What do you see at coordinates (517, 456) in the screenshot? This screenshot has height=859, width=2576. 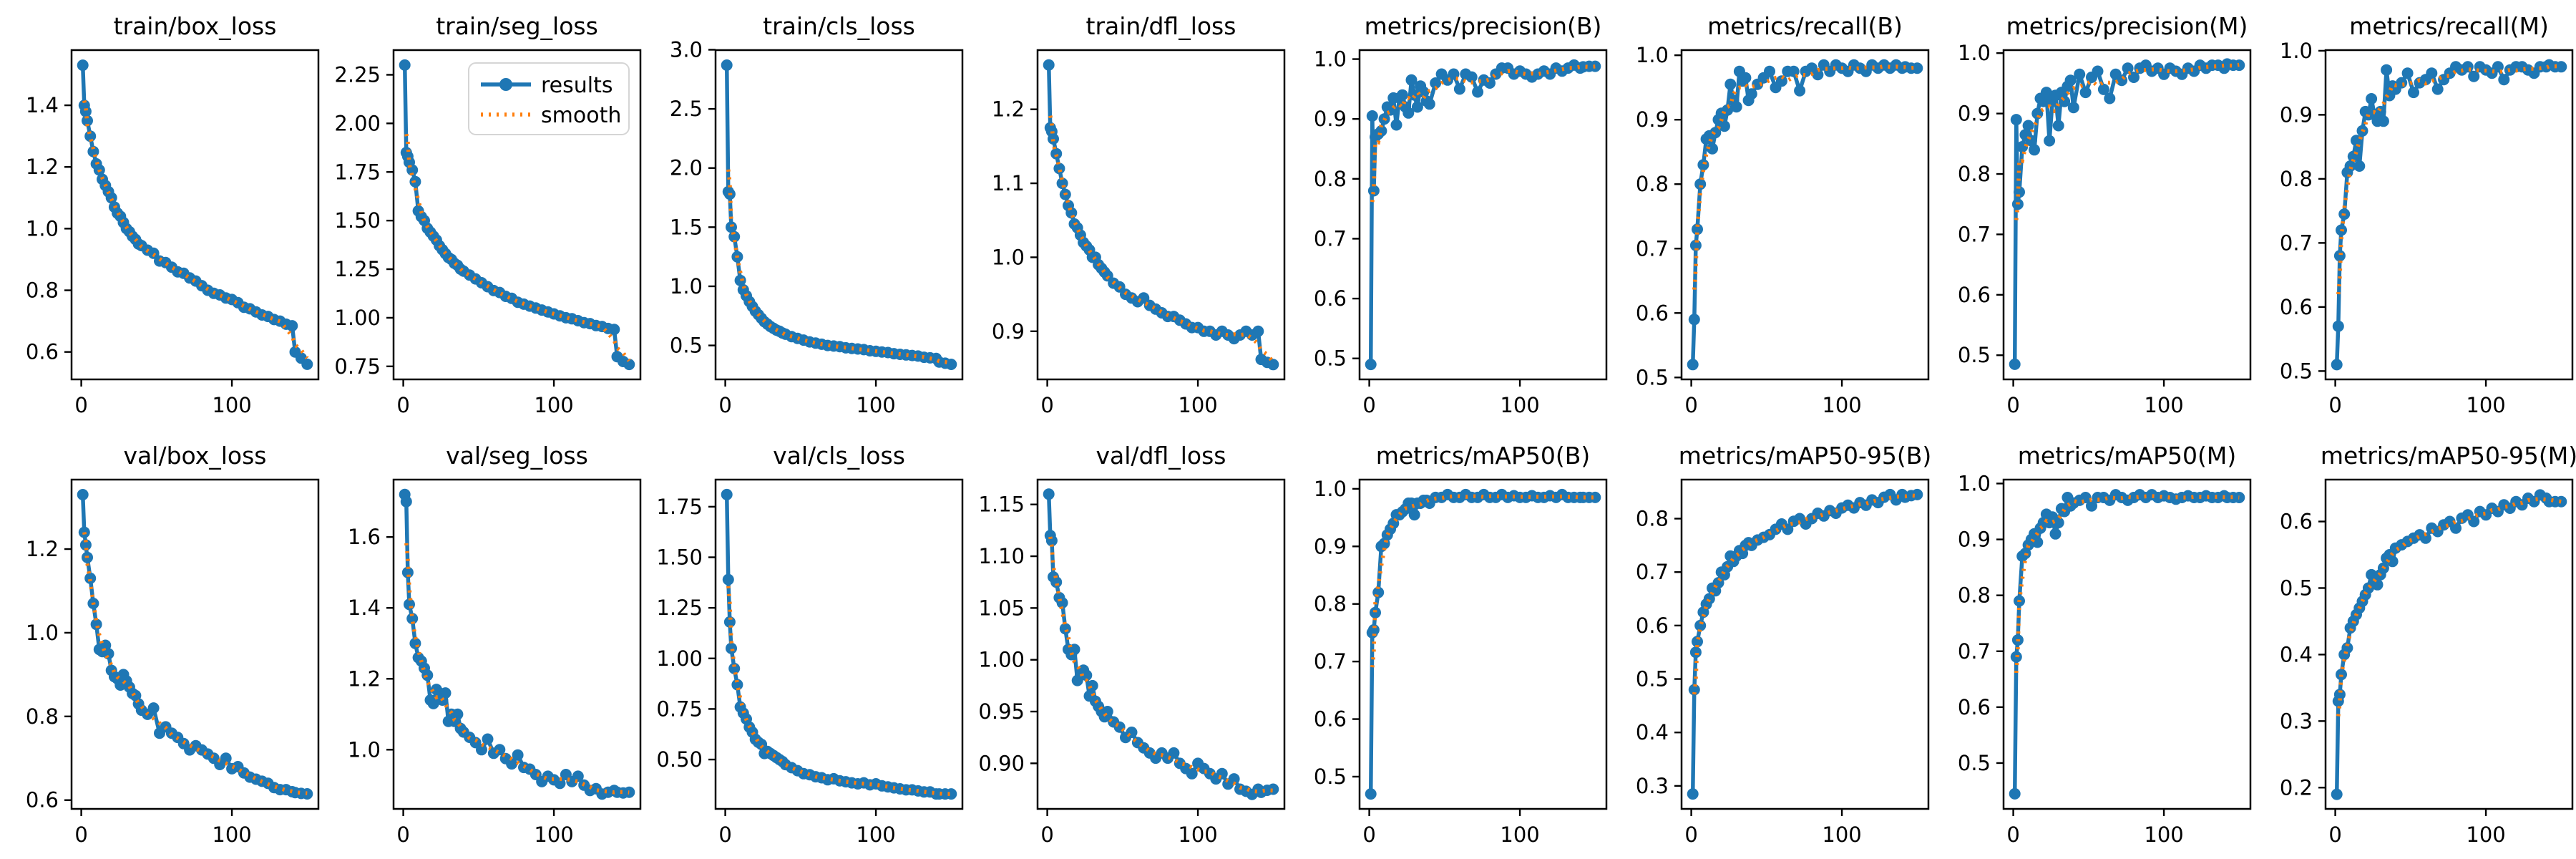 I see `subplot-title: val/seg_loss` at bounding box center [517, 456].